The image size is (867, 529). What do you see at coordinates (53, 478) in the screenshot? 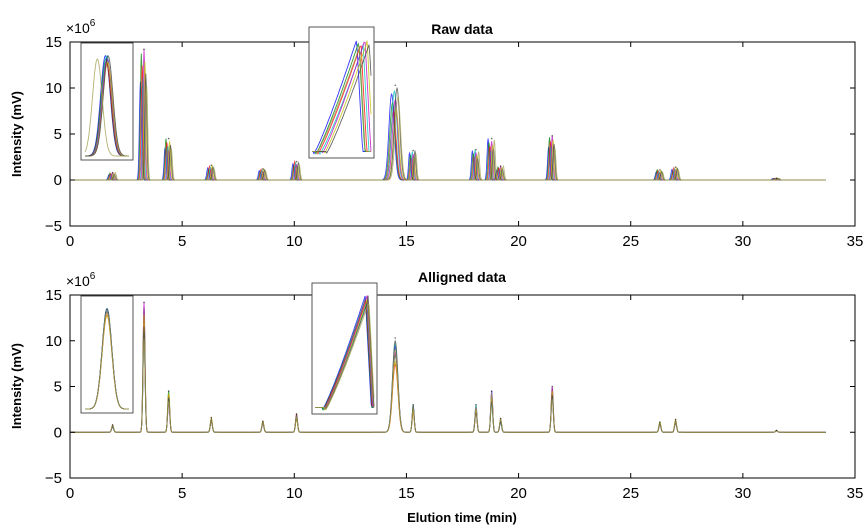
I see `aligned-y-tick-label: −5` at bounding box center [53, 478].